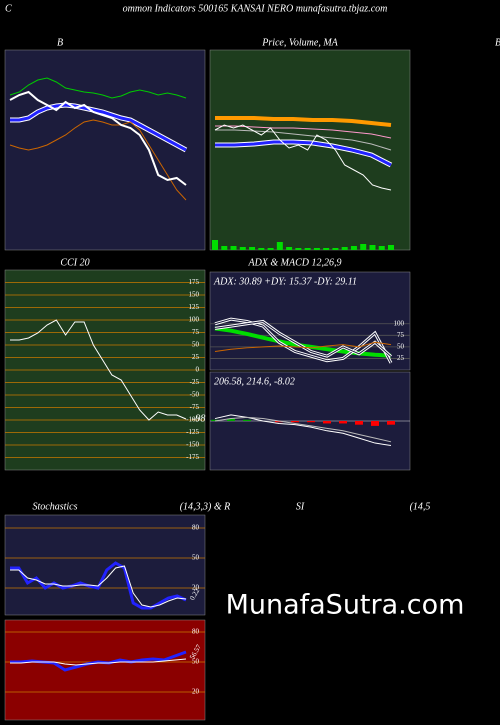 The image size is (500, 725). Describe the element at coordinates (192, 445) in the screenshot. I see `y-tick-label: -150` at that location.